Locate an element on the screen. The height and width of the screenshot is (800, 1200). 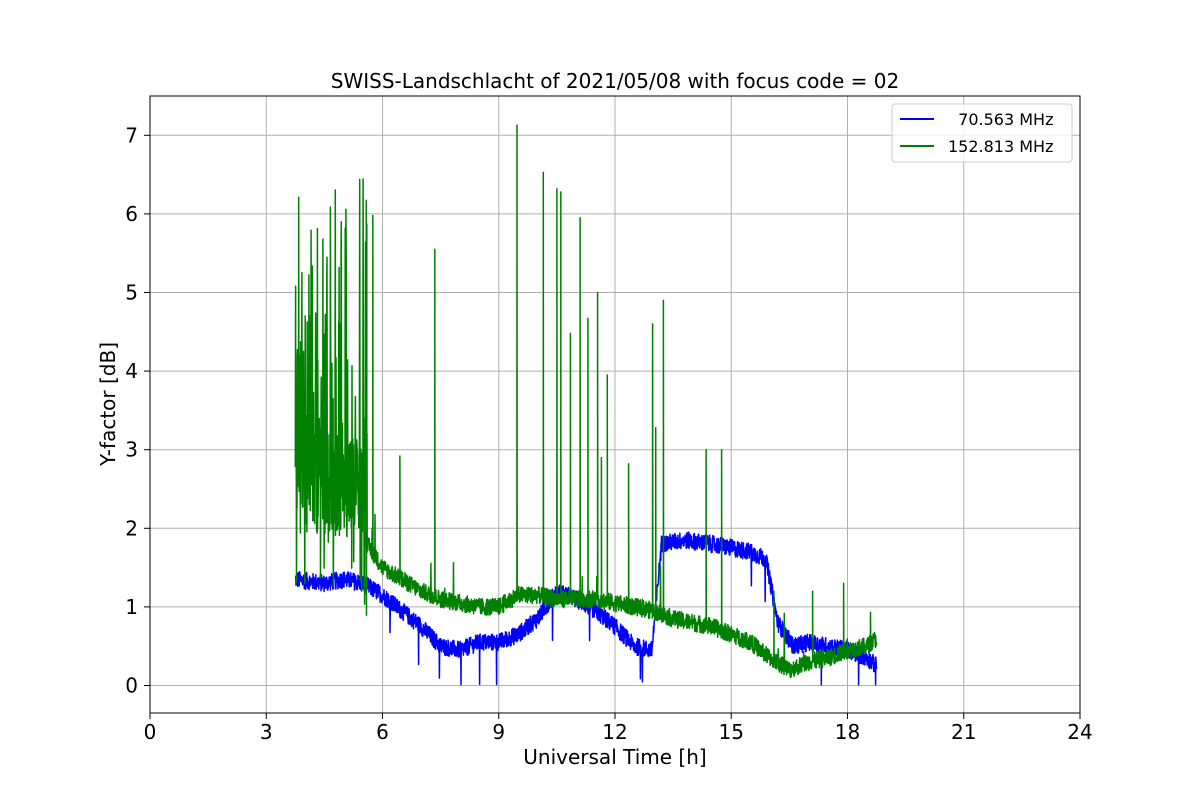
x-tick-label: 6 is located at coordinates (382, 732).